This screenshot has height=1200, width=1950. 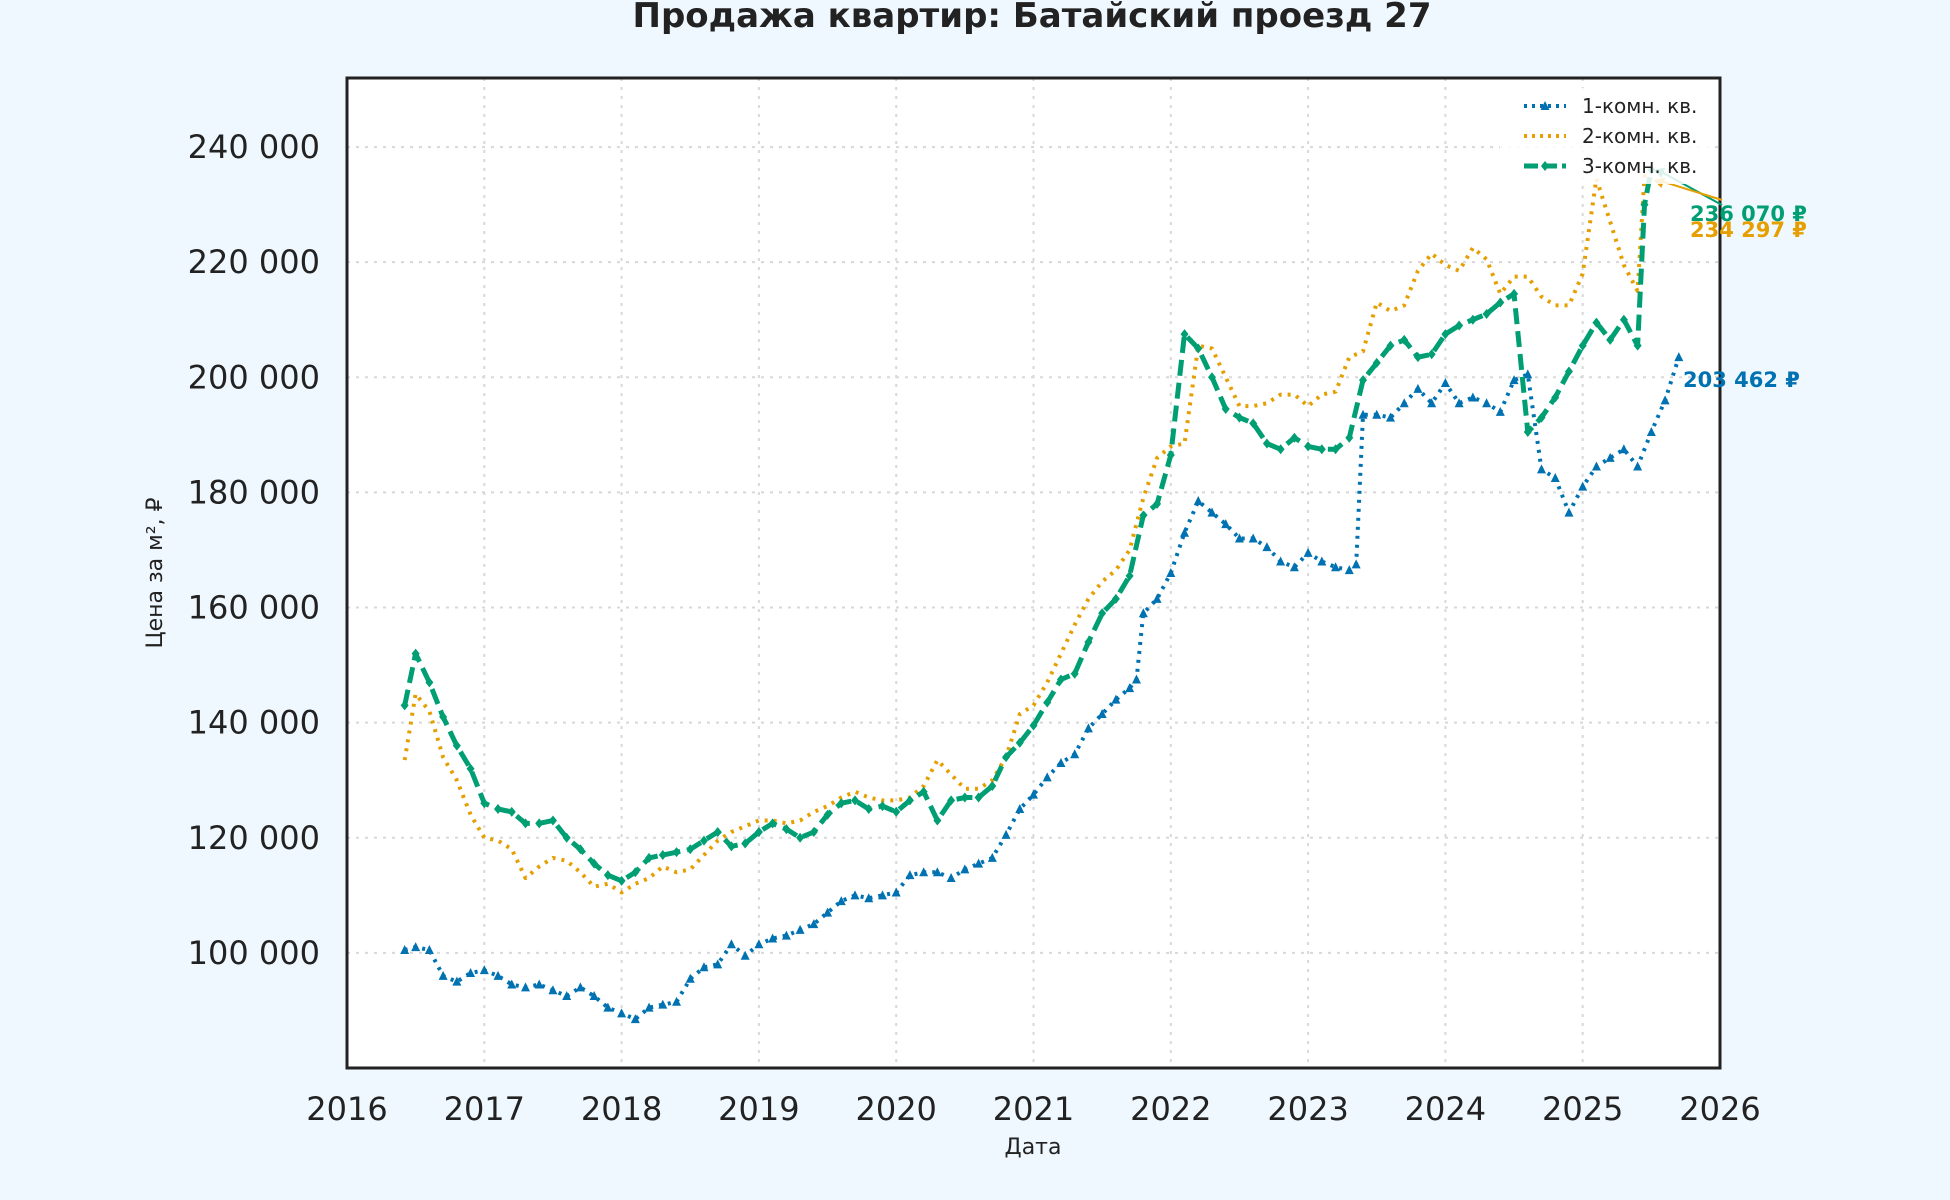 I want to click on y-tick-label: 120 000, so click(x=254, y=838).